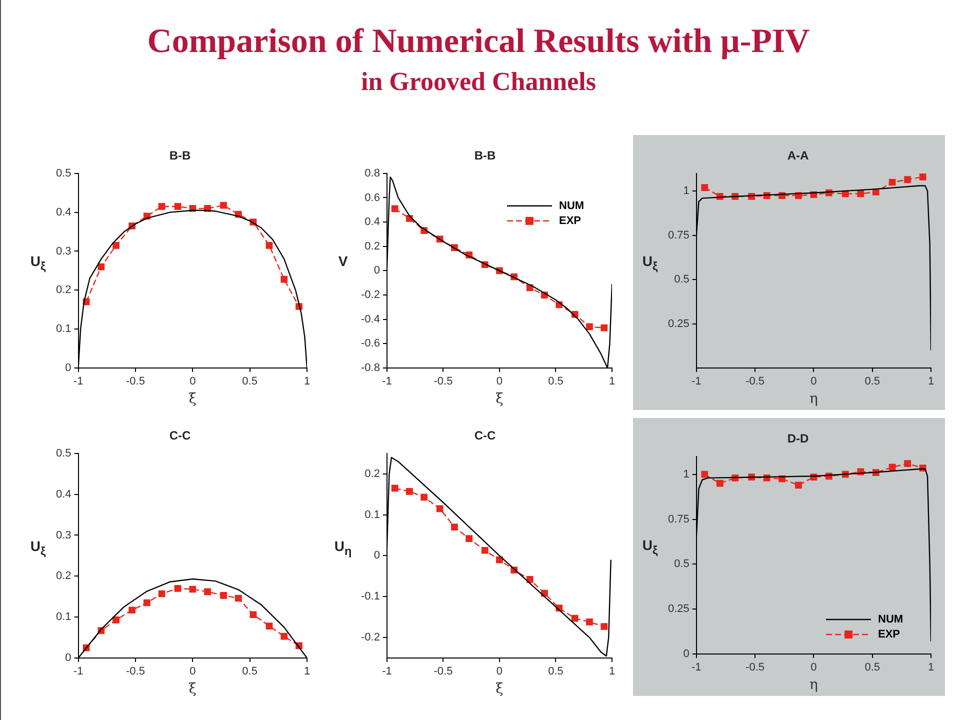 The width and height of the screenshot is (955, 720). What do you see at coordinates (372, 198) in the screenshot?
I see `y-tick-label: 0.6` at bounding box center [372, 198].